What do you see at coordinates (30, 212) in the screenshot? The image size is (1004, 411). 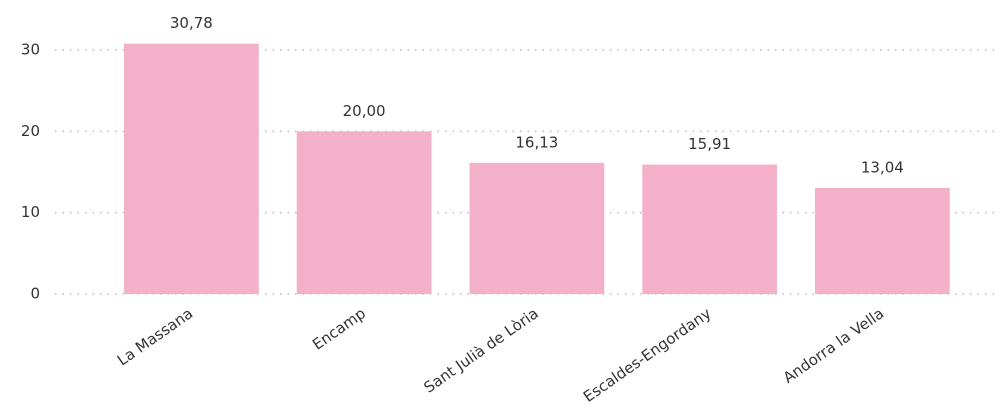 I see `y-tick-label: 10` at bounding box center [30, 212].